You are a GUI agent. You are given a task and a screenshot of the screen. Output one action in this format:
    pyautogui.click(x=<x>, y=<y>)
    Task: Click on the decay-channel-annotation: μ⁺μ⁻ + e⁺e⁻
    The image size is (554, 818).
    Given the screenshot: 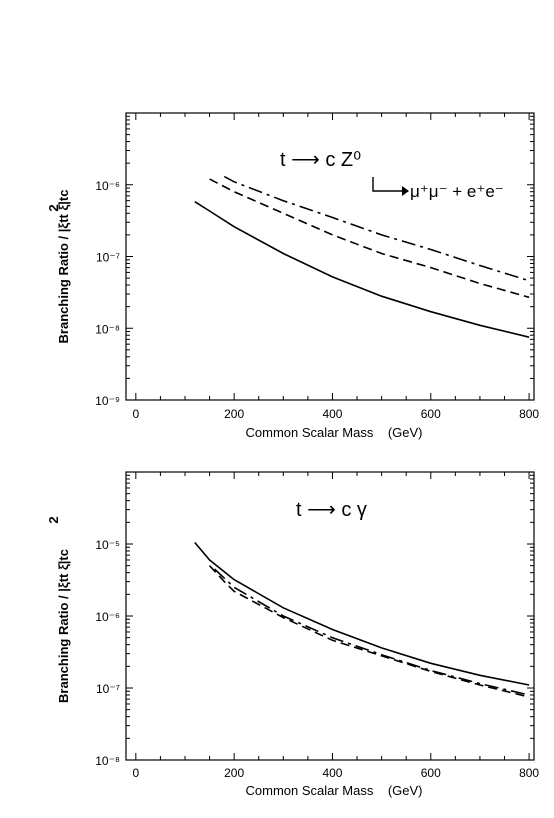 What is the action you would take?
    pyautogui.click(x=457, y=191)
    